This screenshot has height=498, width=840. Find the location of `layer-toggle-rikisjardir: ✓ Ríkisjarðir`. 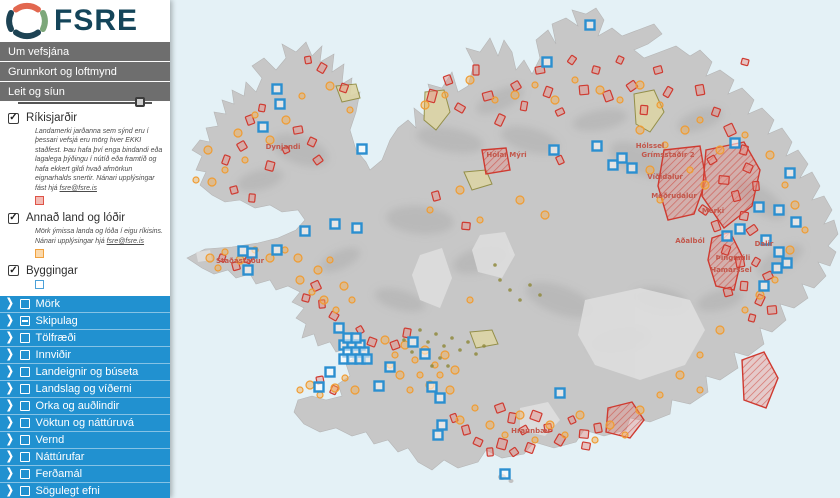

layer-toggle-rikisjardir: ✓ Ríkisjarðir is located at coordinates (85, 118).